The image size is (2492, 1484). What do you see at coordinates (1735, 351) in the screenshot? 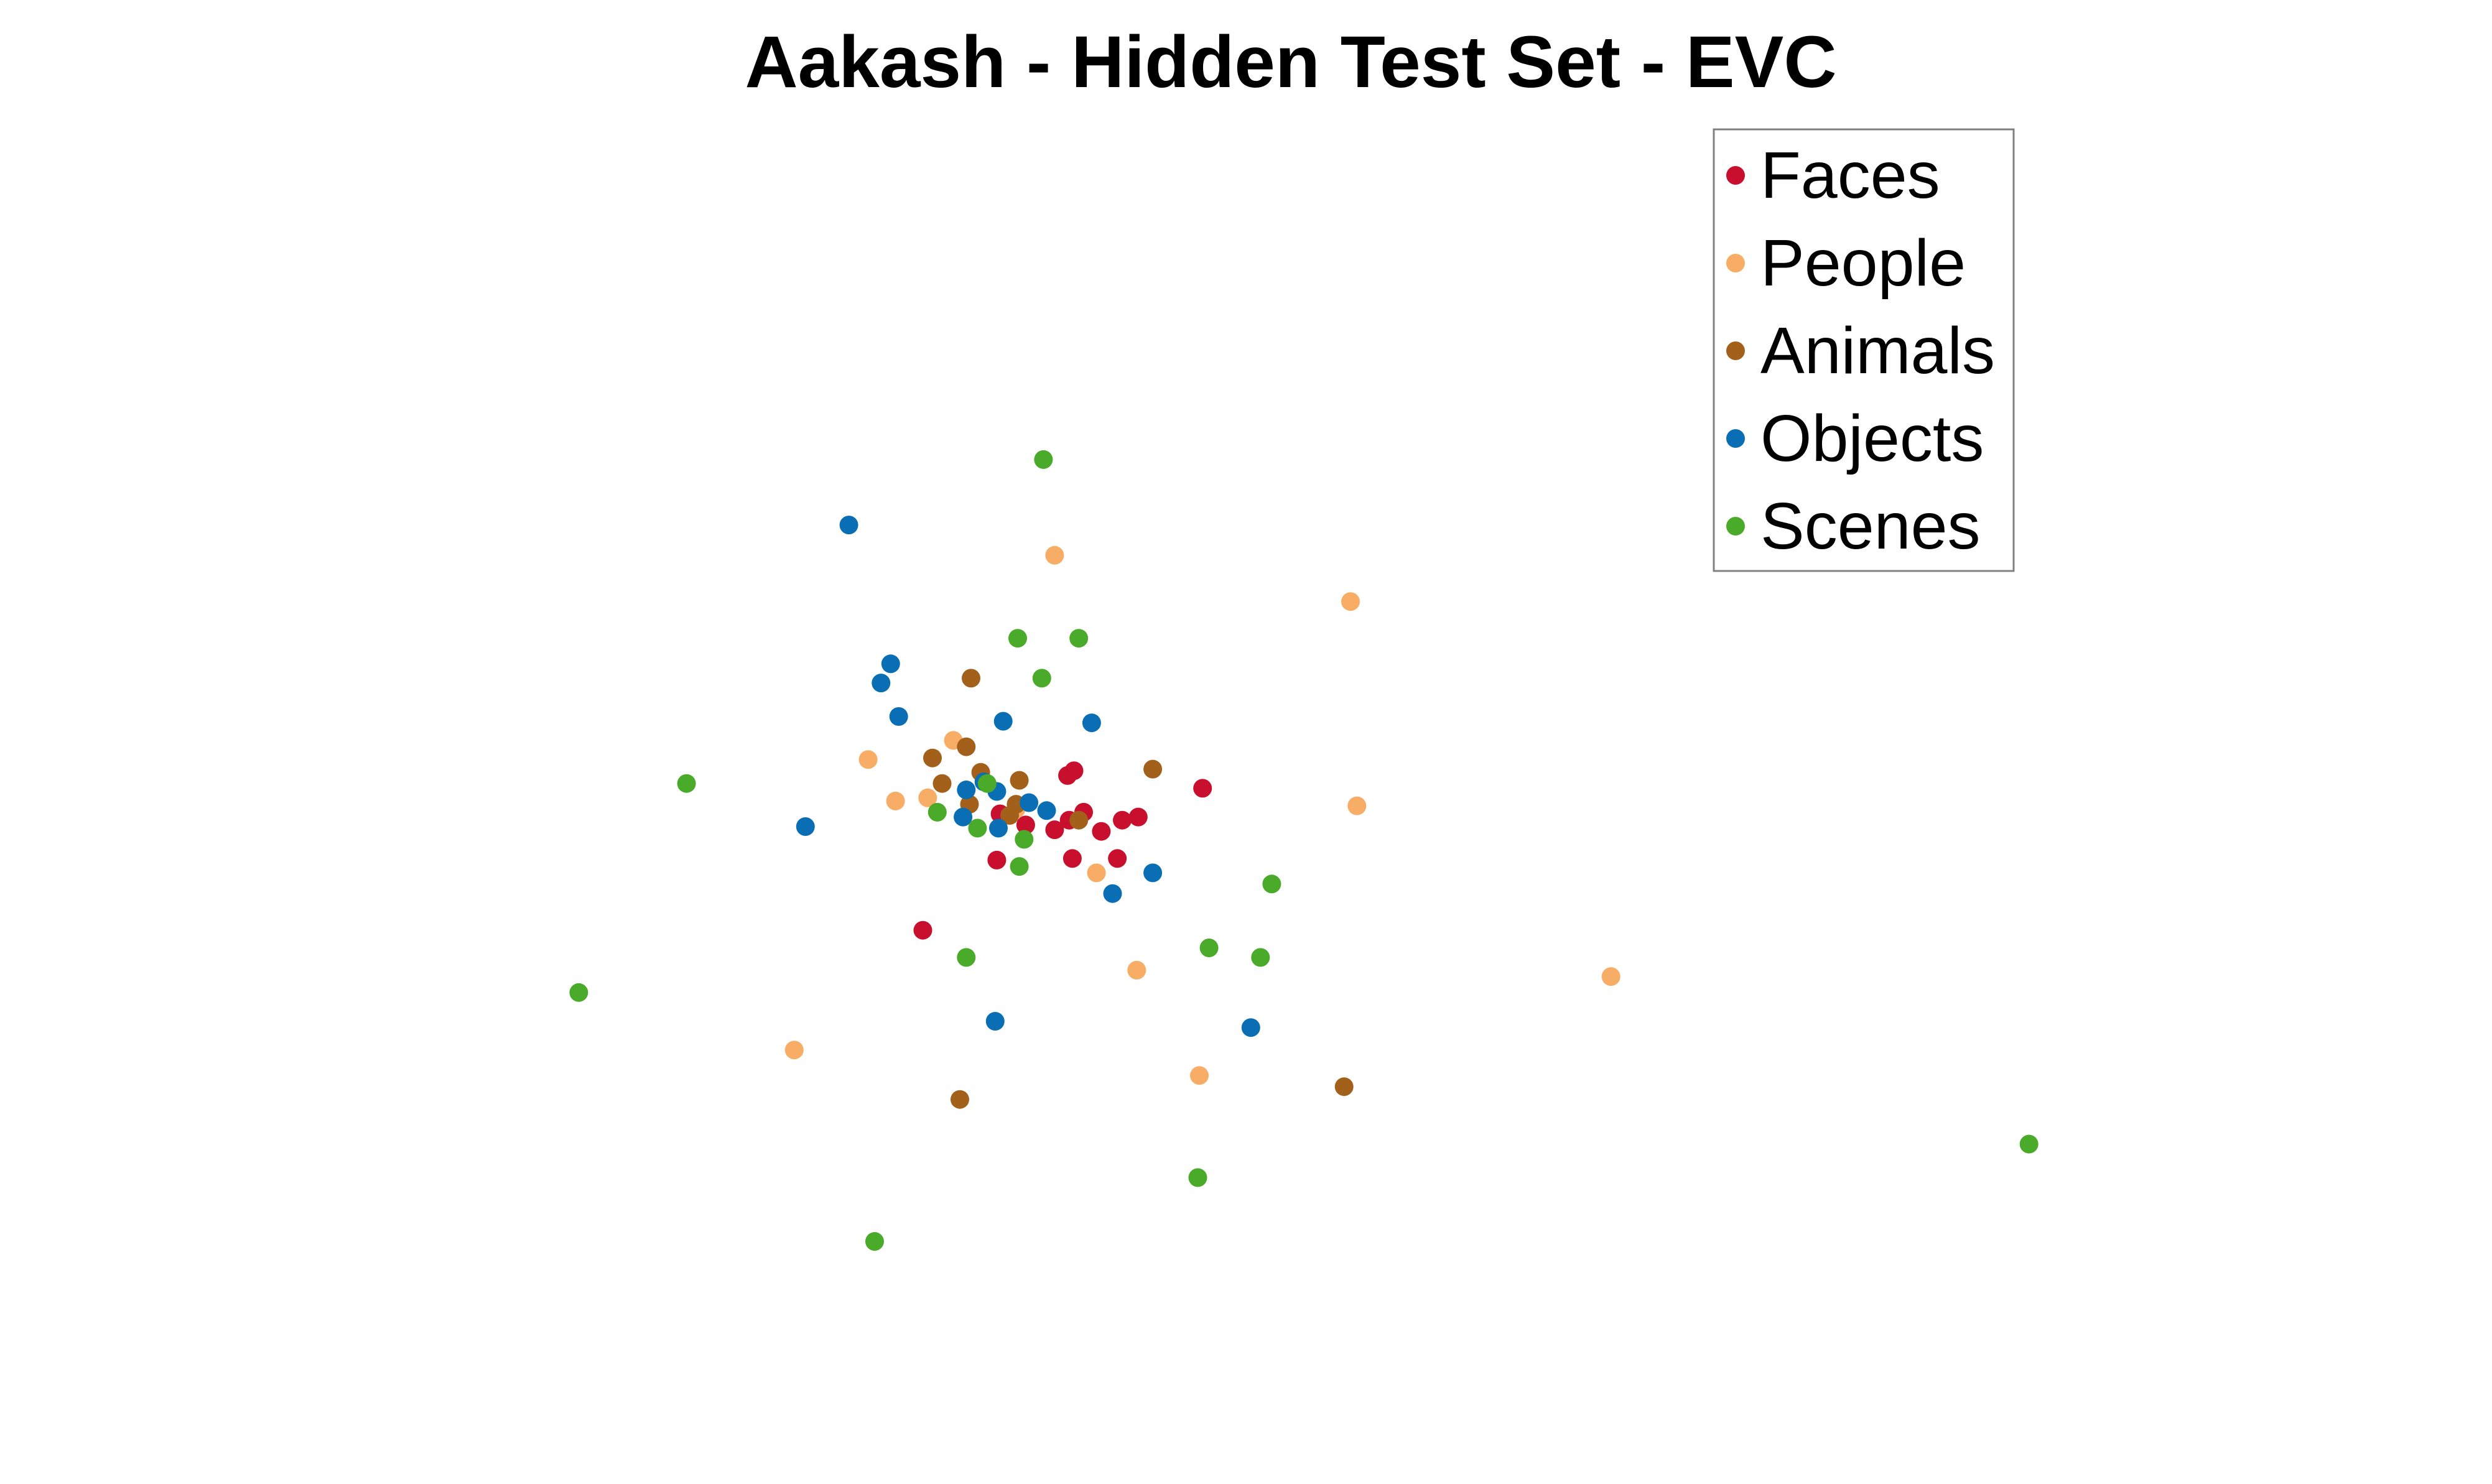
I see `legend-marker-animals` at bounding box center [1735, 351].